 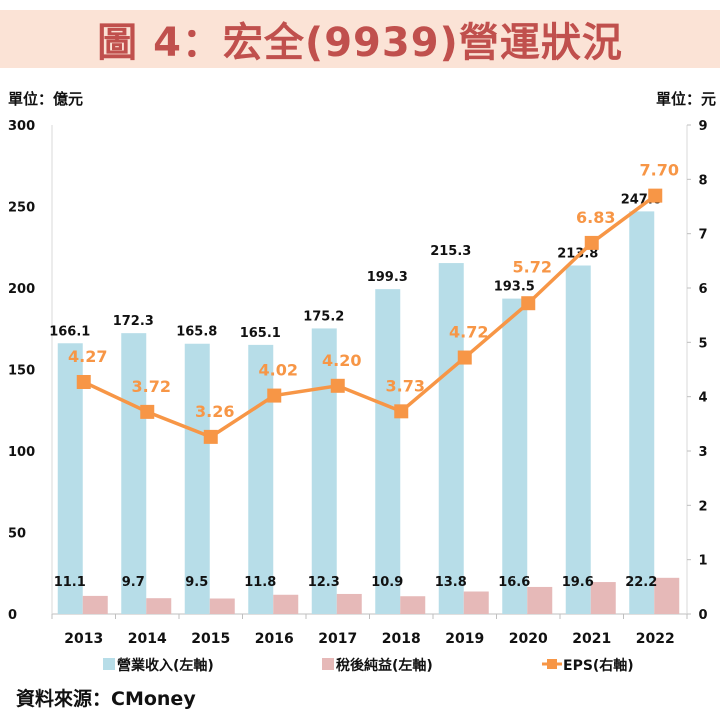 What do you see at coordinates (151, 386) in the screenshot?
I see `eps-data-label: 3.72` at bounding box center [151, 386].